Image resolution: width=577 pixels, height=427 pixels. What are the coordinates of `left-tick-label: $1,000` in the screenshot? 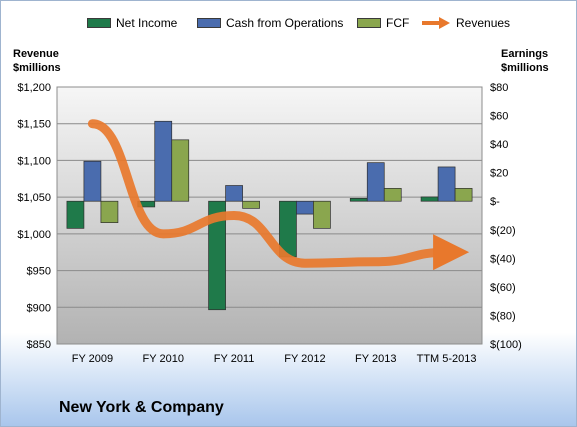 It's located at (34, 235).